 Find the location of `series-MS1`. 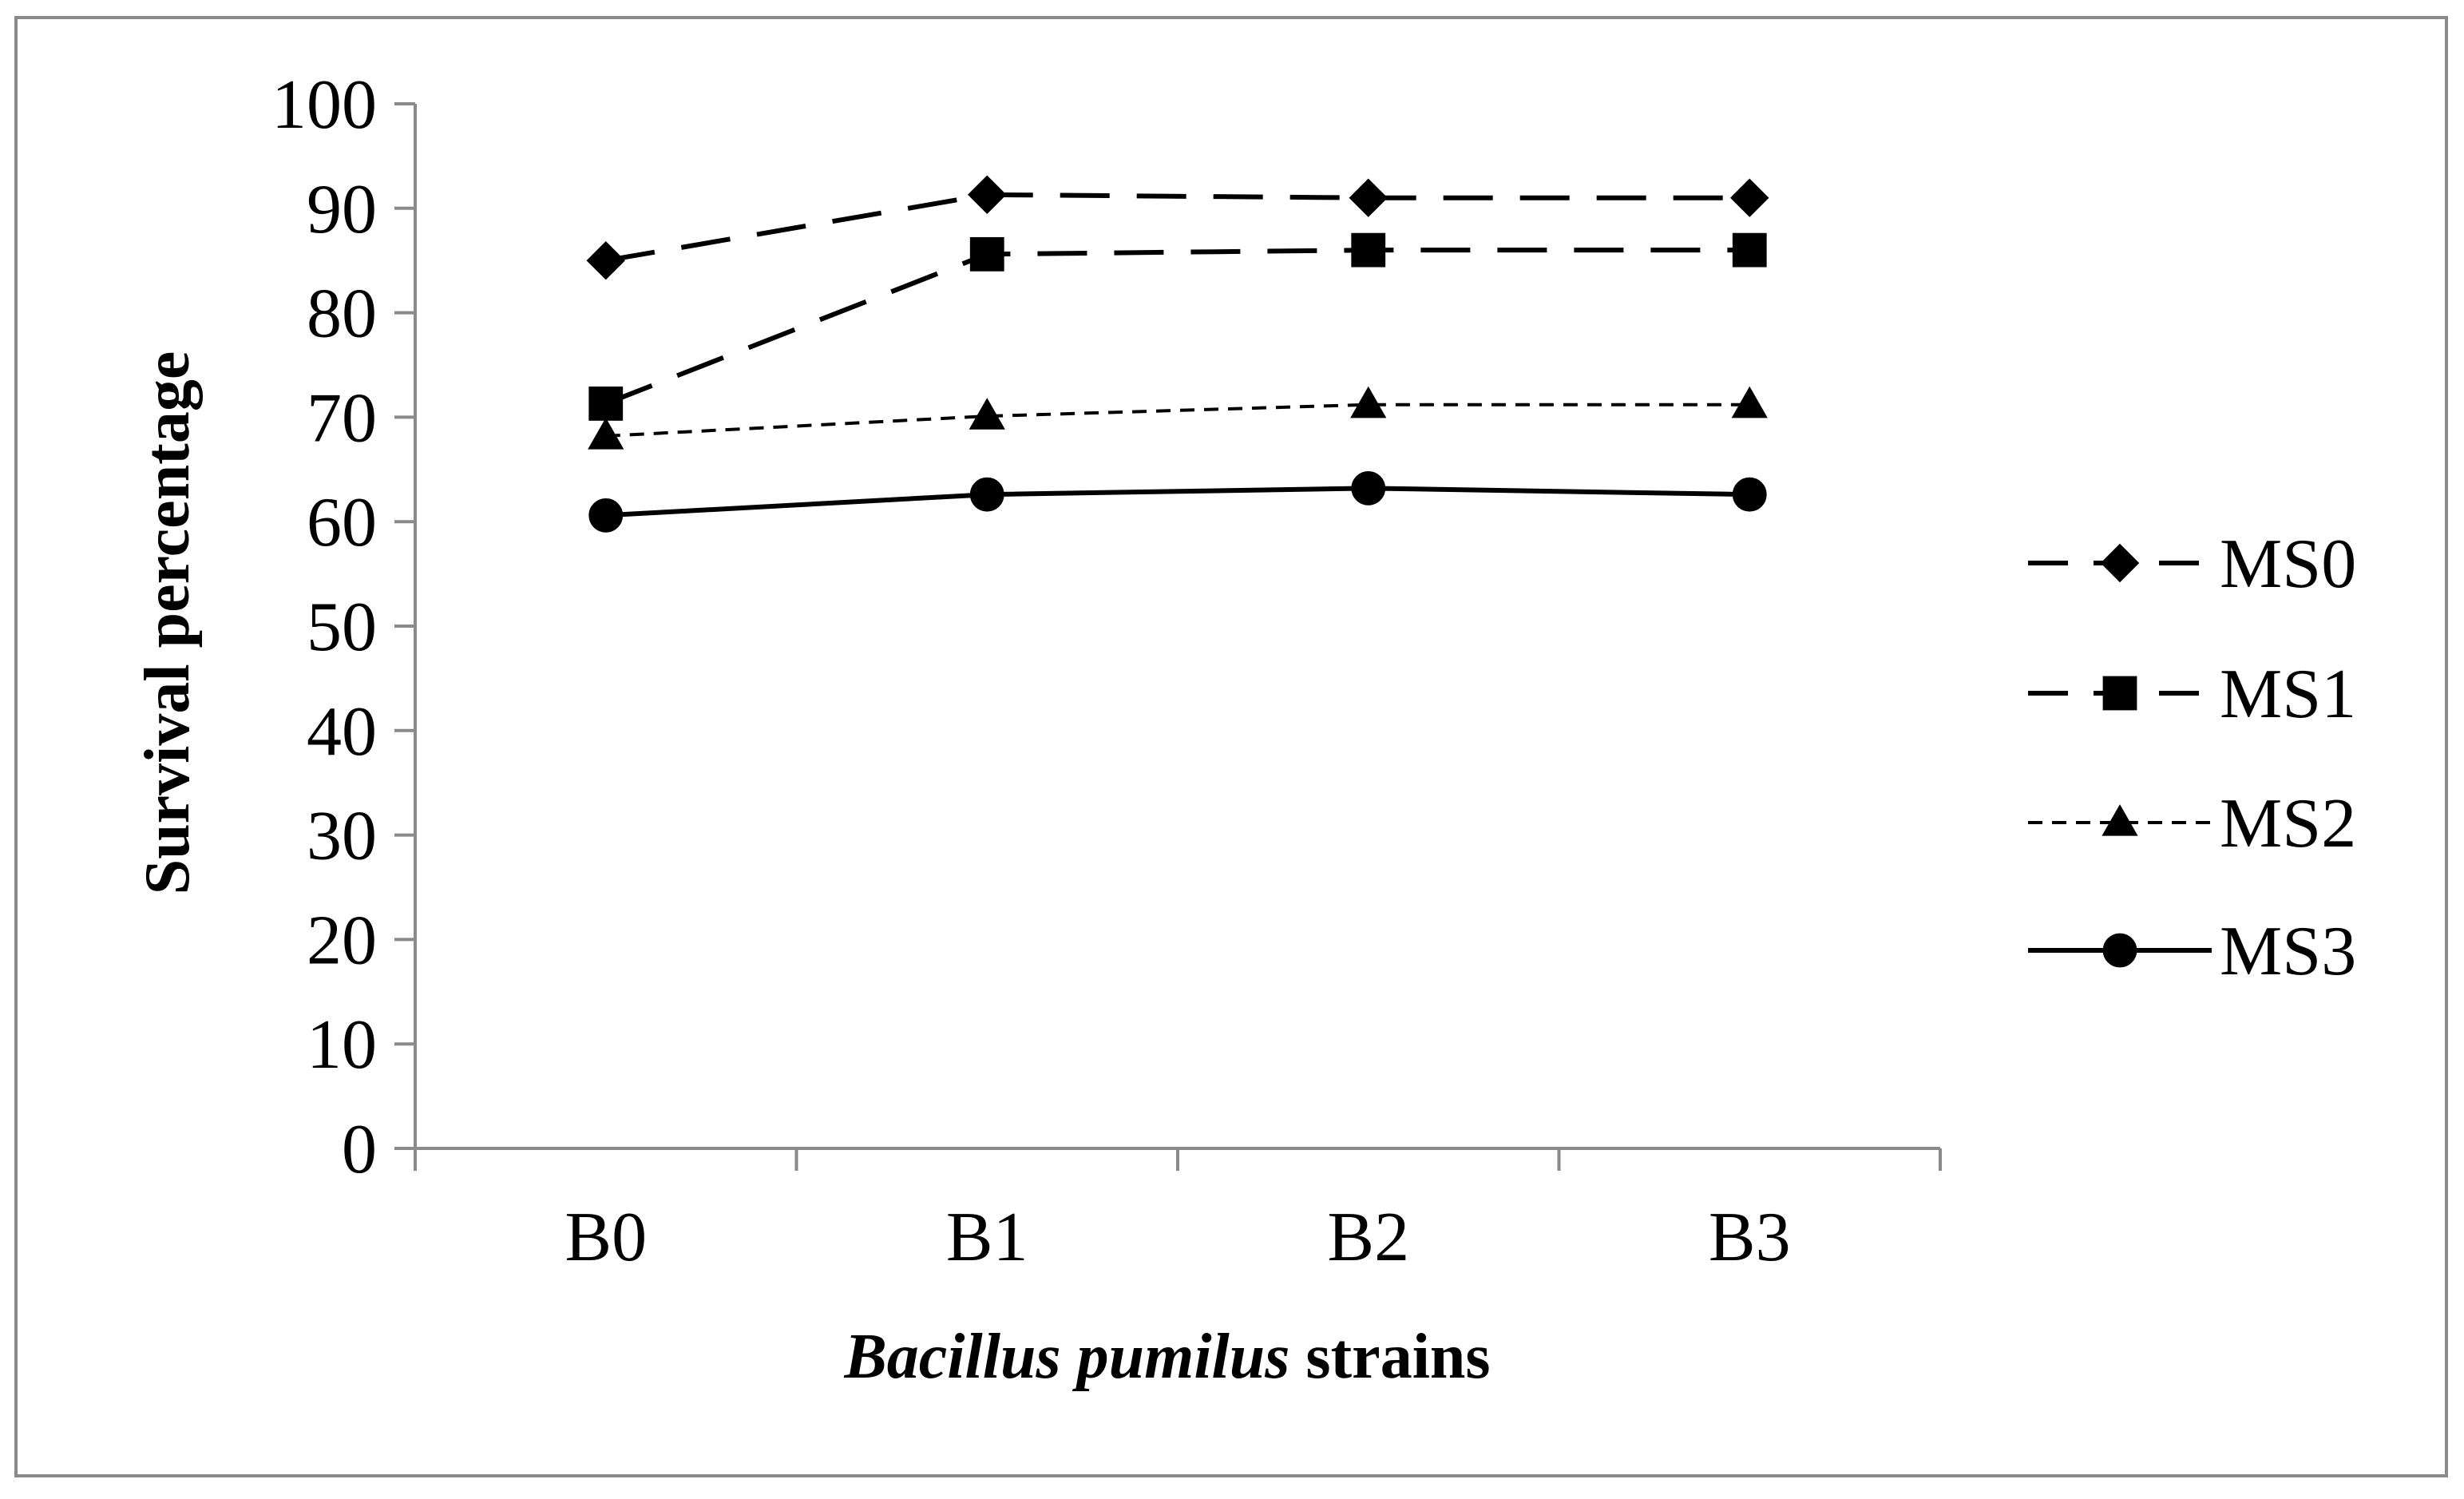

series-MS1 is located at coordinates (1177, 326).